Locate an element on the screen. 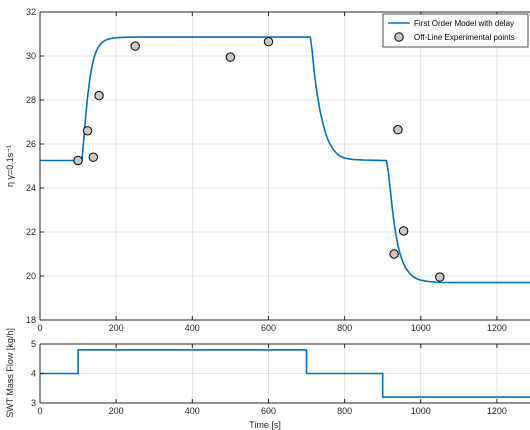  mass-flow-series is located at coordinates (285, 373).